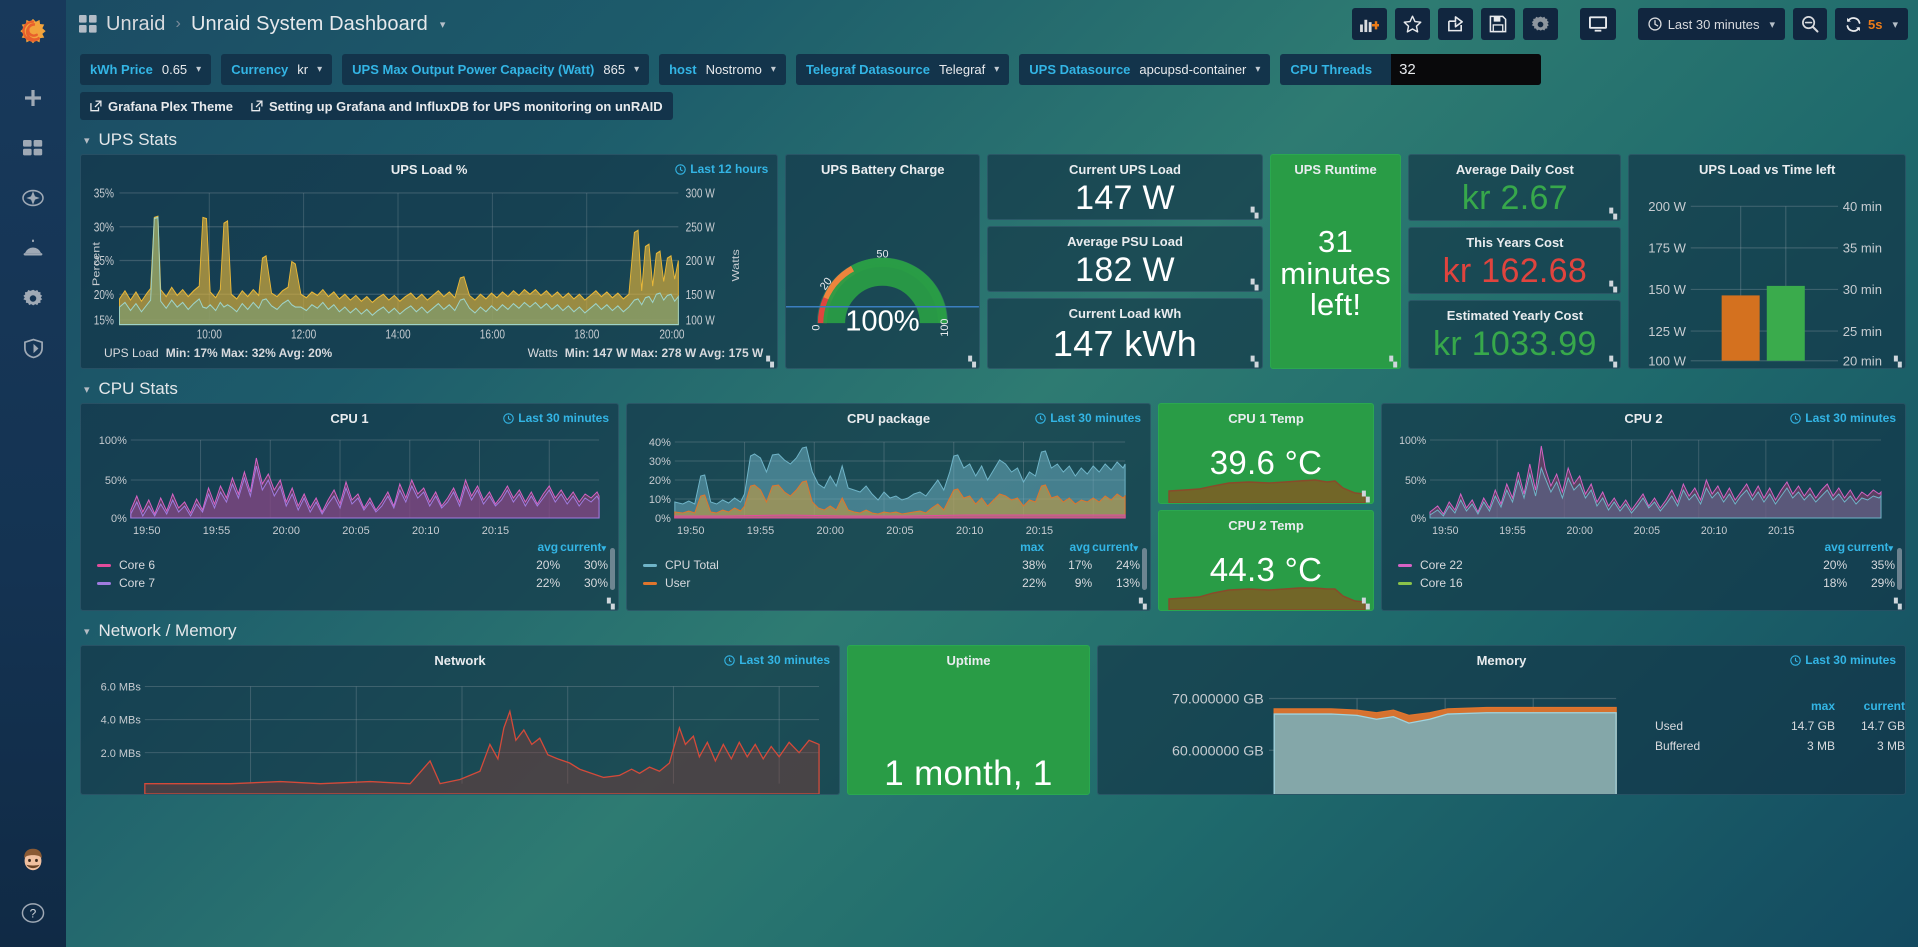 This screenshot has width=1918, height=947. I want to click on dashboard-settings-button, so click(1540, 24).